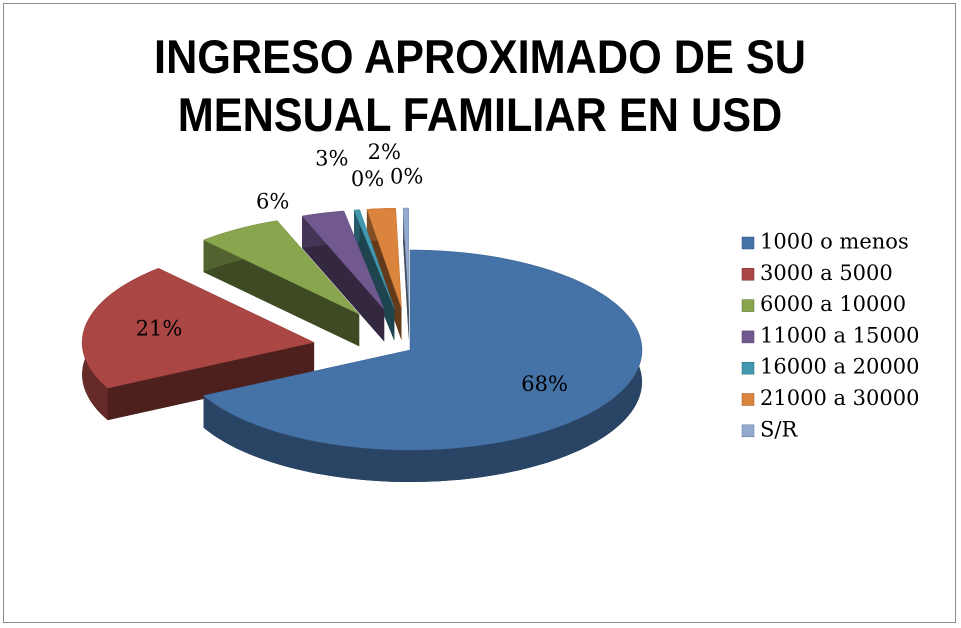  Describe the element at coordinates (826, 273) in the screenshot. I see `legend-label: 3000 a 5000` at that location.